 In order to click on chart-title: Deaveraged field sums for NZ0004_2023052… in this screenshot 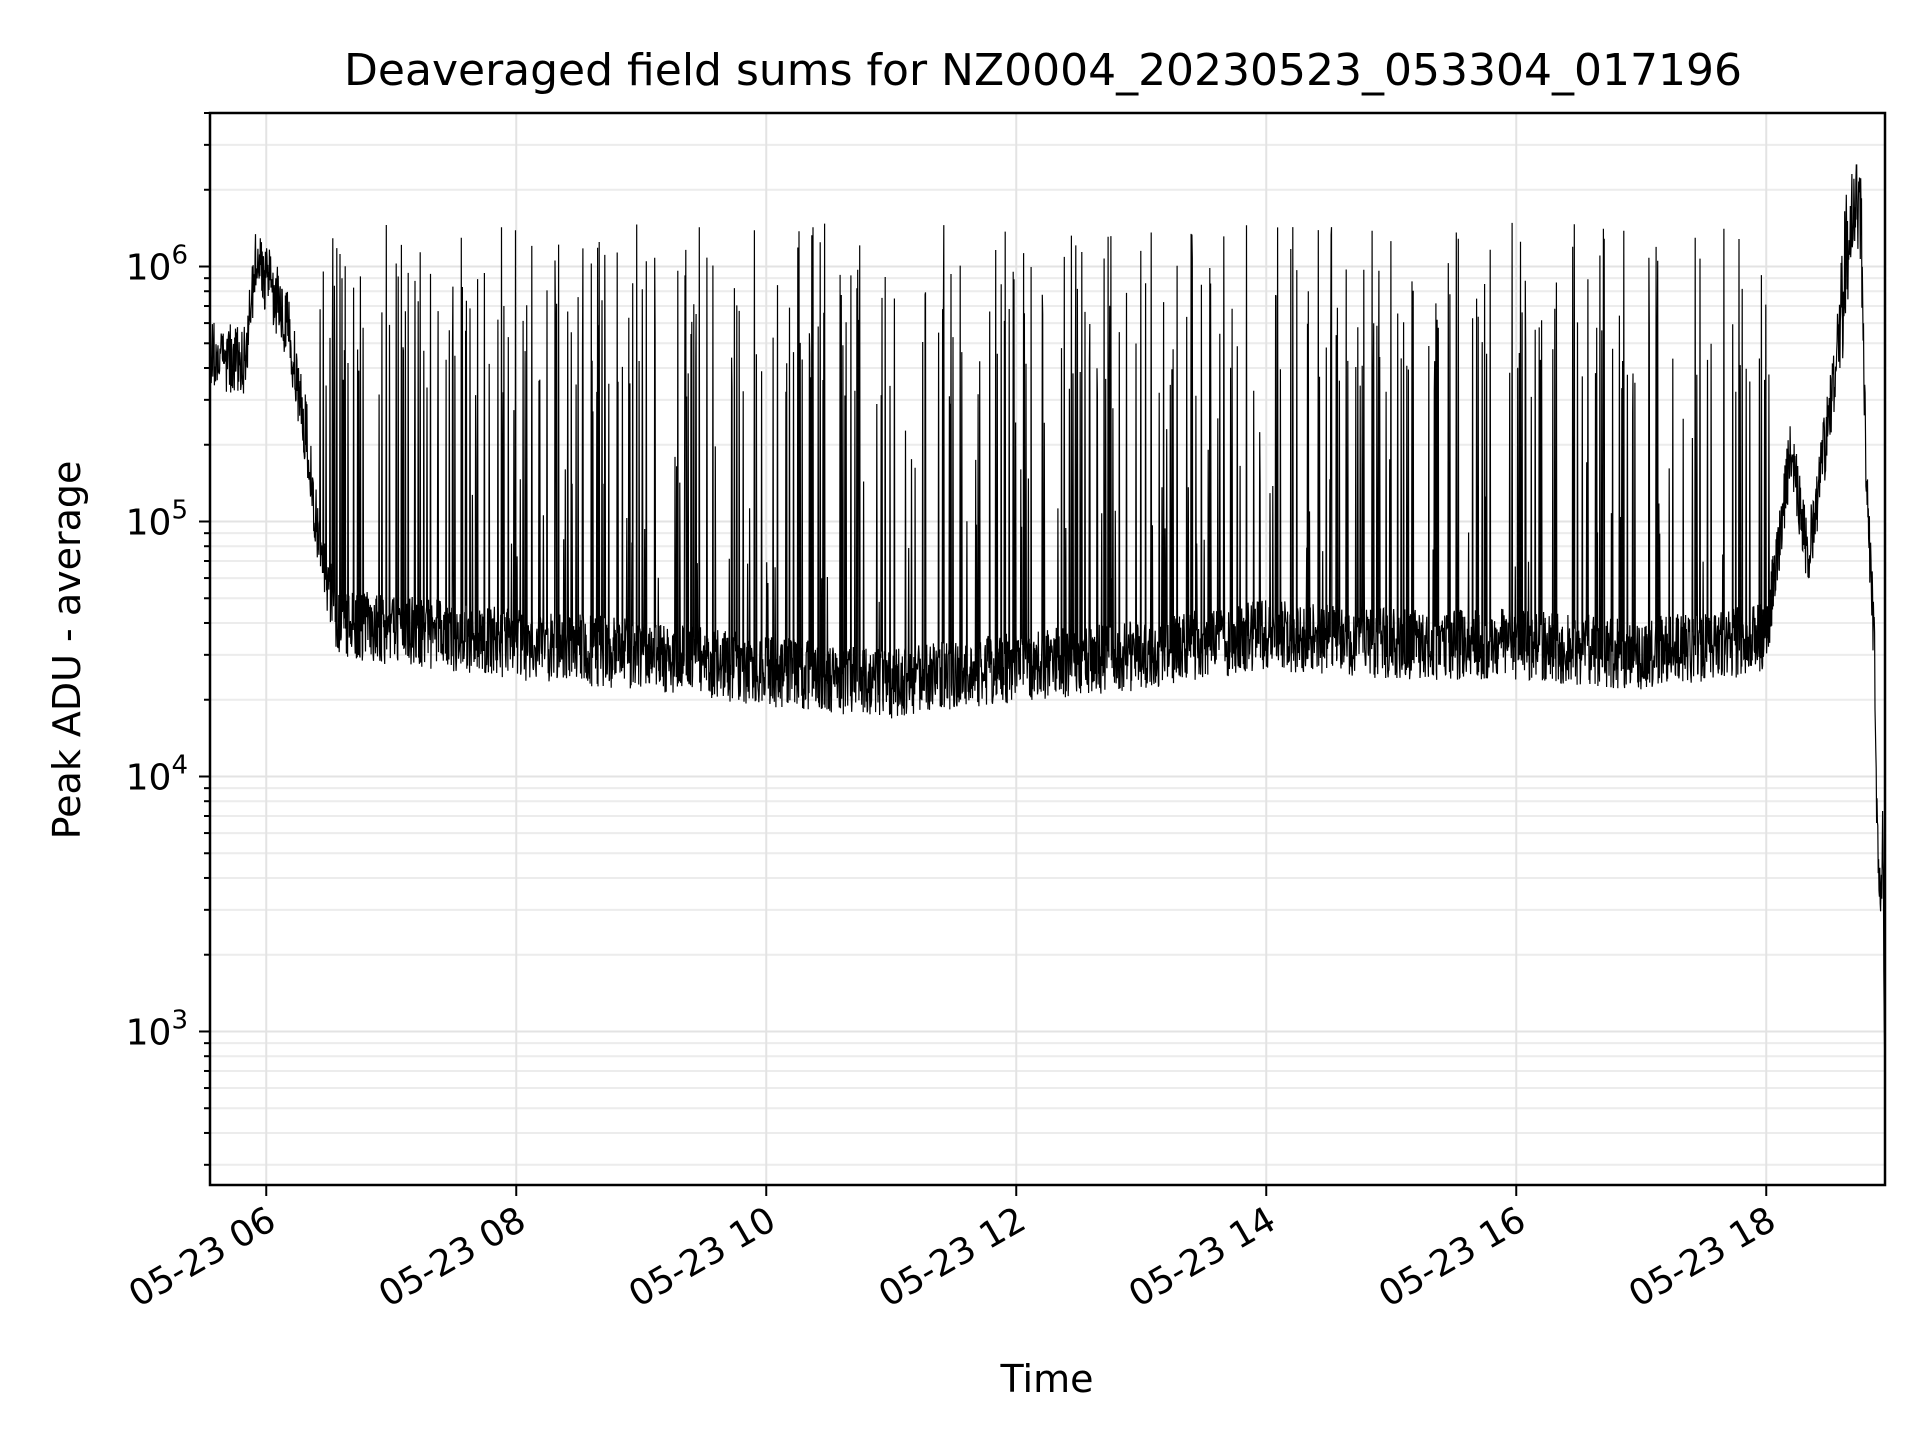, I will do `click(1043, 70)`.